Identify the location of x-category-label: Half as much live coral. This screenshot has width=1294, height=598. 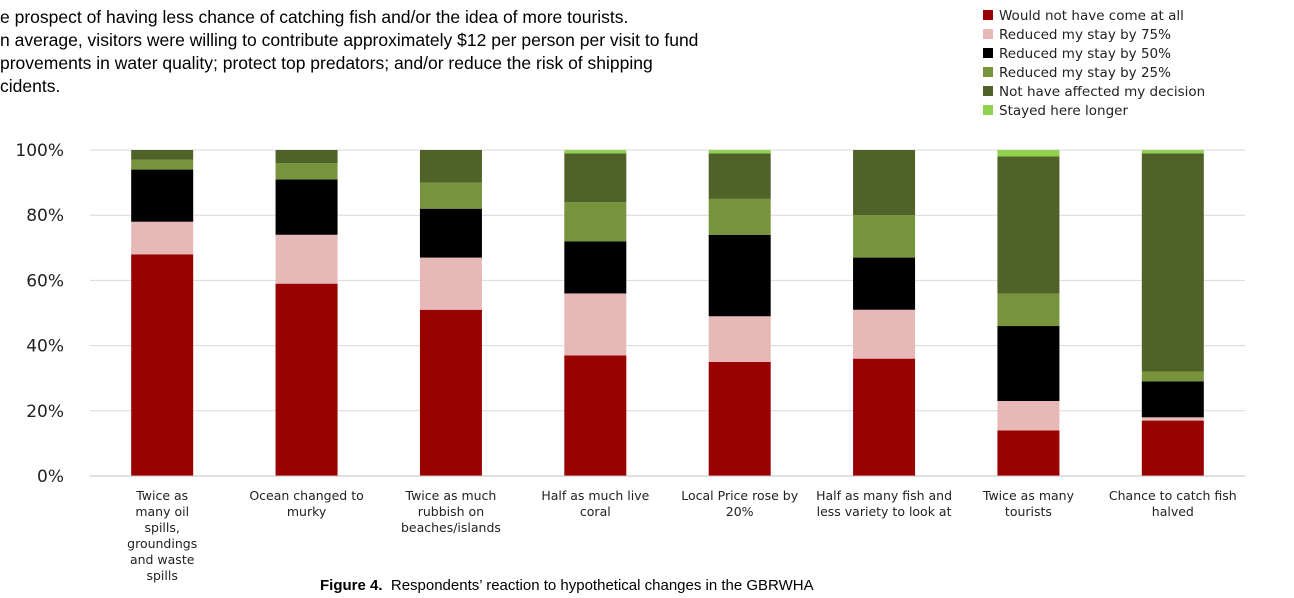
(595, 503).